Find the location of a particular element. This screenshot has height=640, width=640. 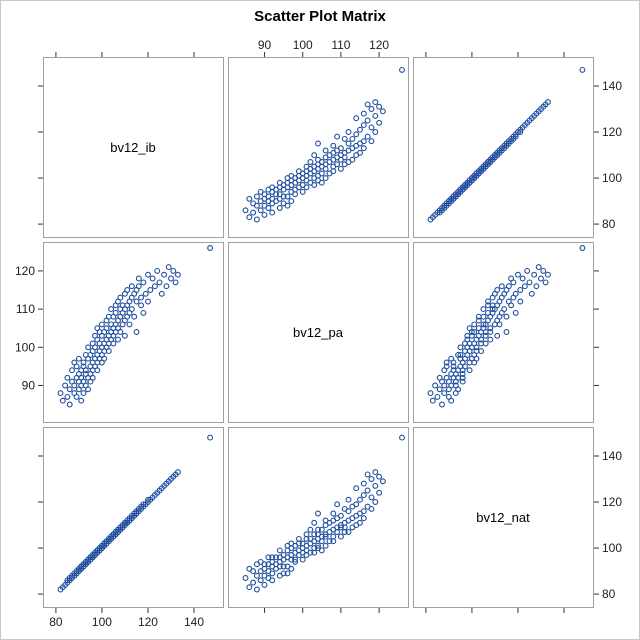

variable-label-bv12_pa: bv12_pa is located at coordinates (318, 332).